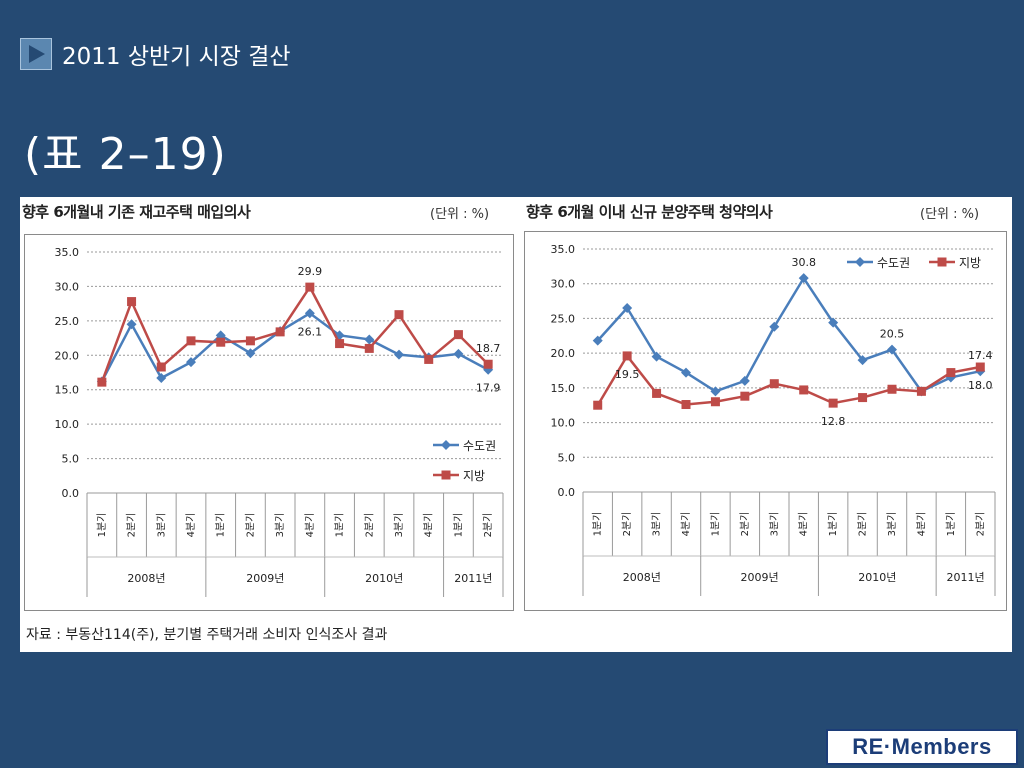 This screenshot has height=768, width=1024. I want to click on section-header: 2011 상반기 시장 결산, so click(155, 54).